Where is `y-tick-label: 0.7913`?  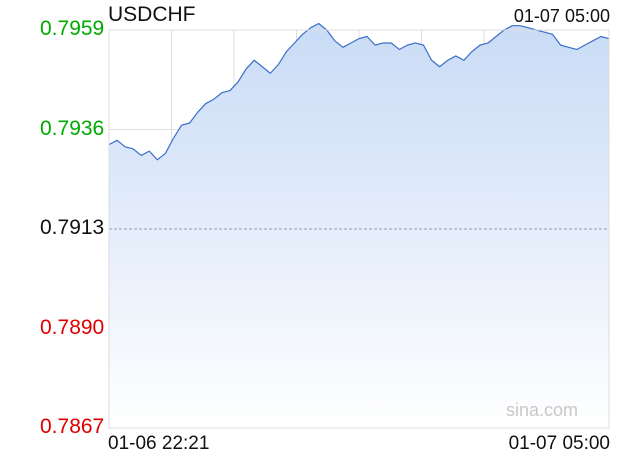 y-tick-label: 0.7913 is located at coordinates (72, 227).